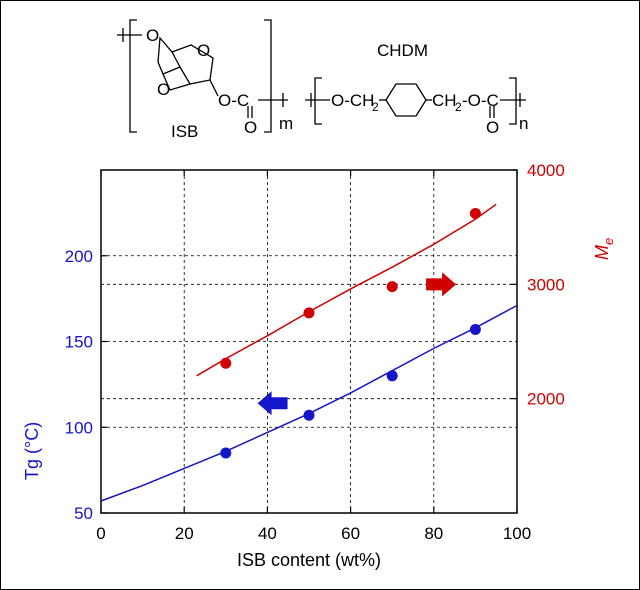 The image size is (640, 590). Describe the element at coordinates (523, 123) in the screenshot. I see `chdm-subscript-n: n` at that location.